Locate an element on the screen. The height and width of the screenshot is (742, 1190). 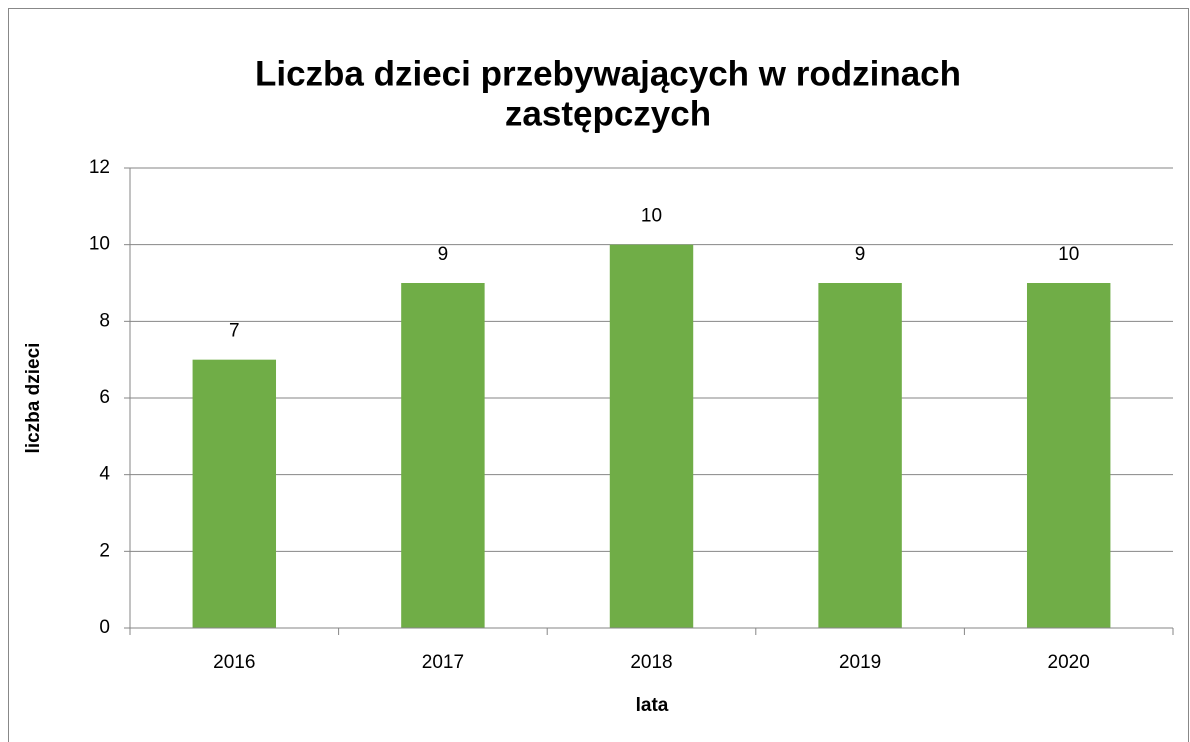
y-tick-label: 8 is located at coordinates (104, 320).